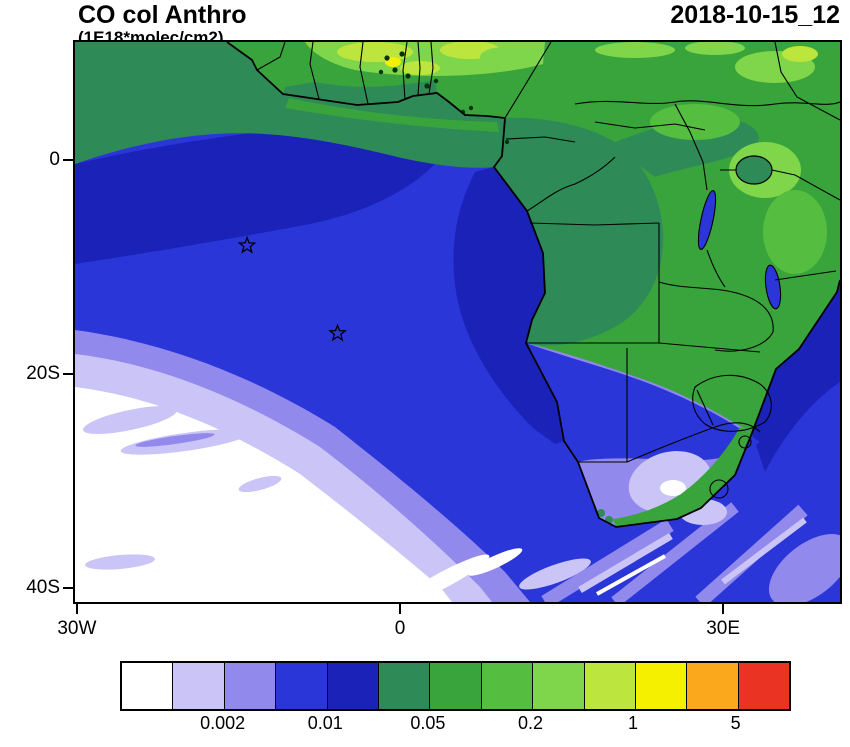 This screenshot has width=850, height=747. Describe the element at coordinates (162, 15) in the screenshot. I see `page-title: CO col Anthro` at that location.